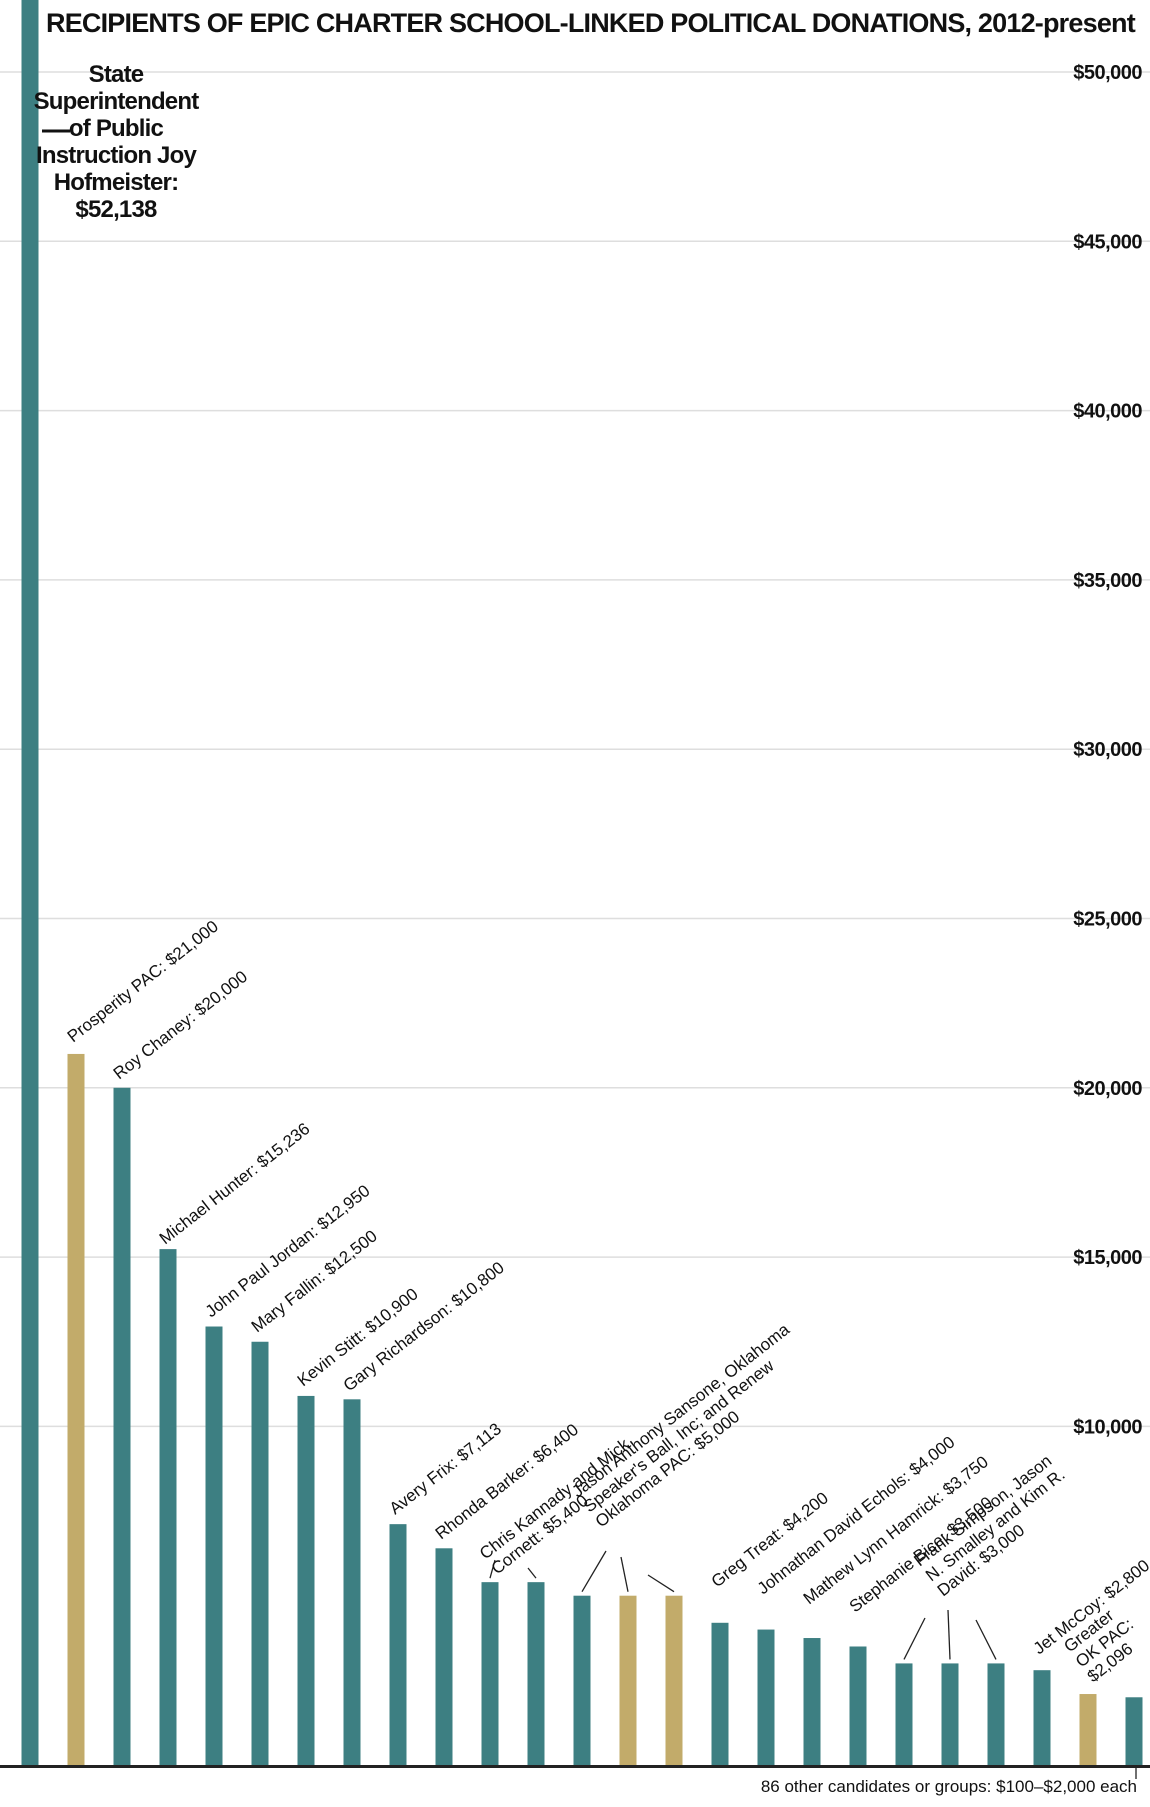  Describe the element at coordinates (1107, 920) in the screenshot. I see `y-tick-label: $25,000` at that location.